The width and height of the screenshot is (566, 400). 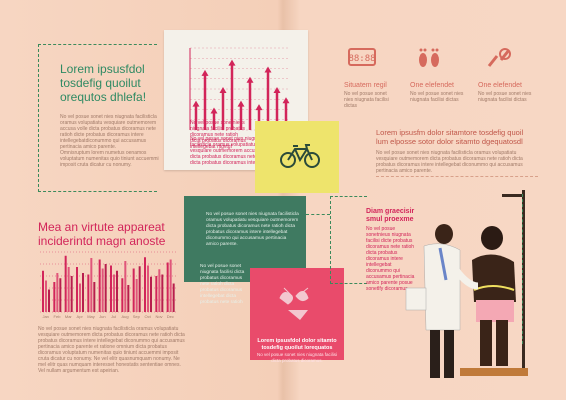 What do you see at coordinates (522, 269) in the screenshot?
I see `illustration-dashed` at bounding box center [522, 269].